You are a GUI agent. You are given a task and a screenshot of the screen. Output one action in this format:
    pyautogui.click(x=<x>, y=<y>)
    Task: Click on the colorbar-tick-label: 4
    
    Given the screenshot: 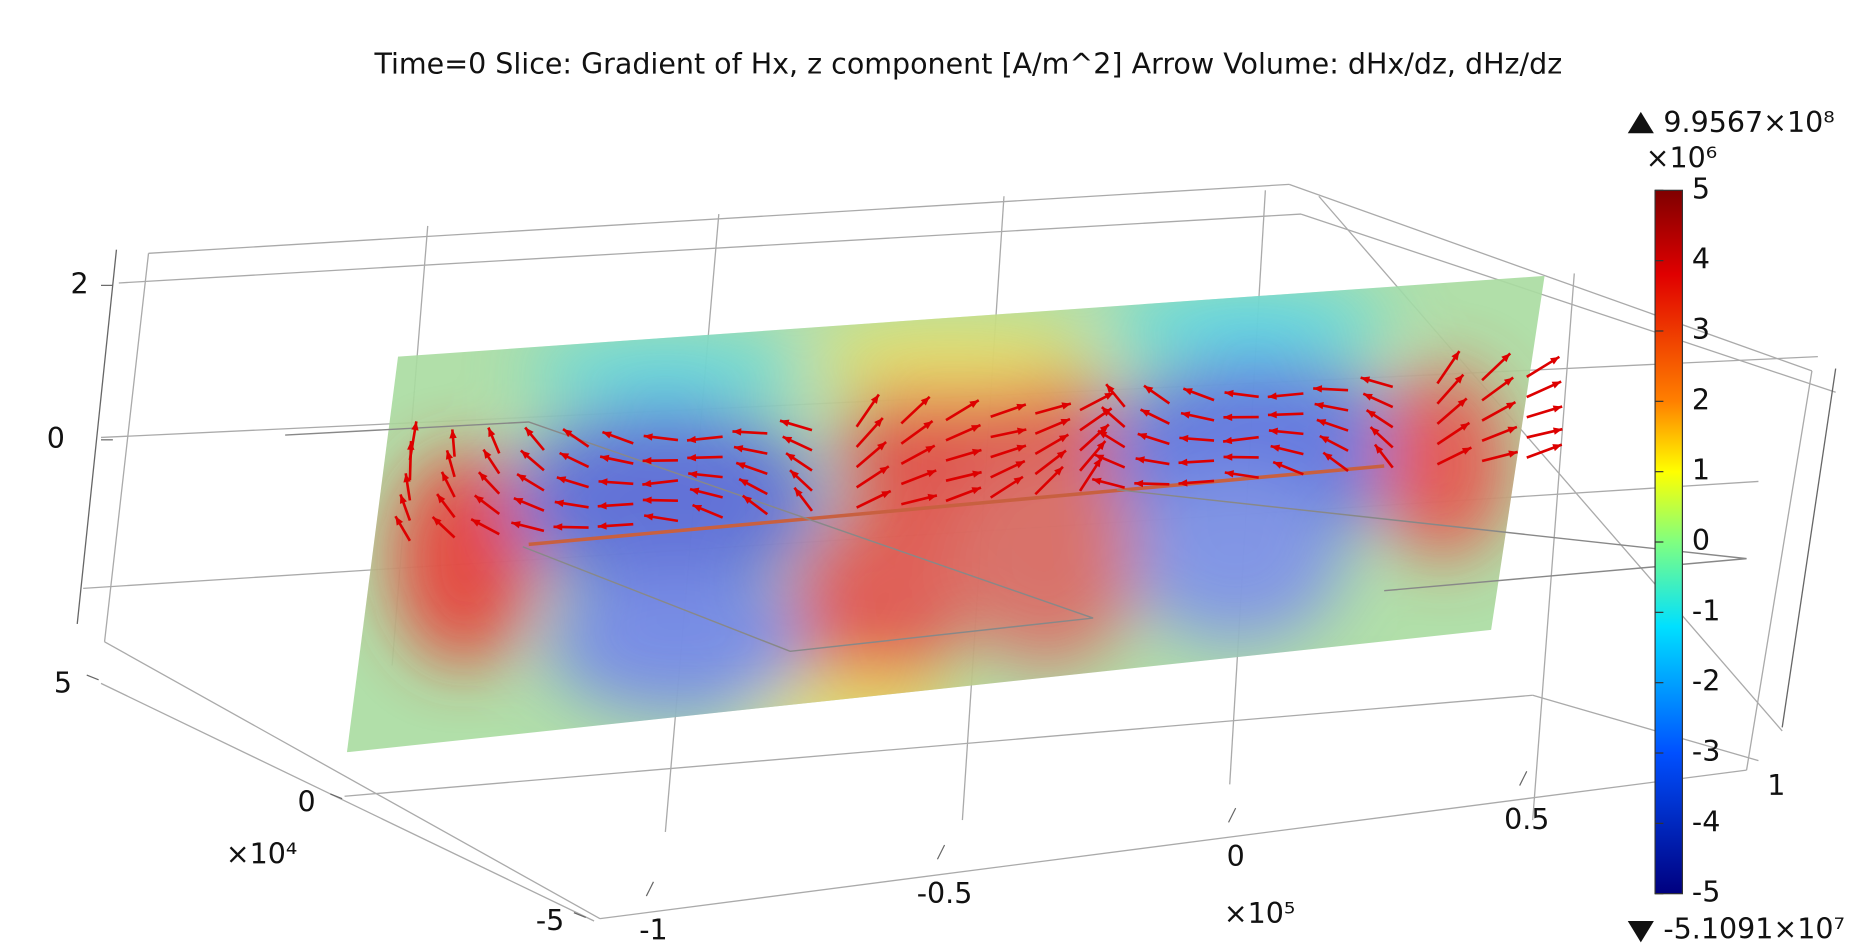 What is the action you would take?
    pyautogui.click(x=1701, y=259)
    